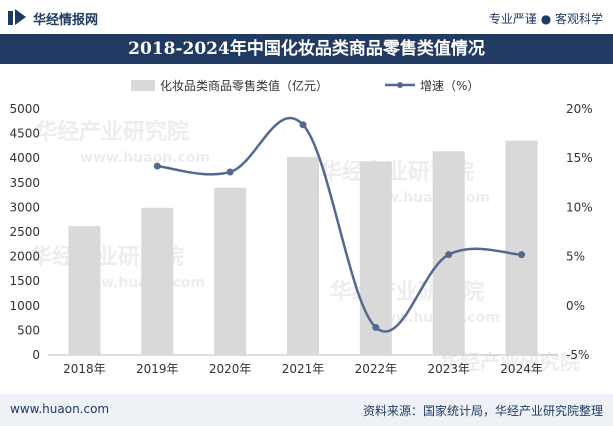  Describe the element at coordinates (24, 281) in the screenshot. I see `y-left-tick-label: 1500` at that location.